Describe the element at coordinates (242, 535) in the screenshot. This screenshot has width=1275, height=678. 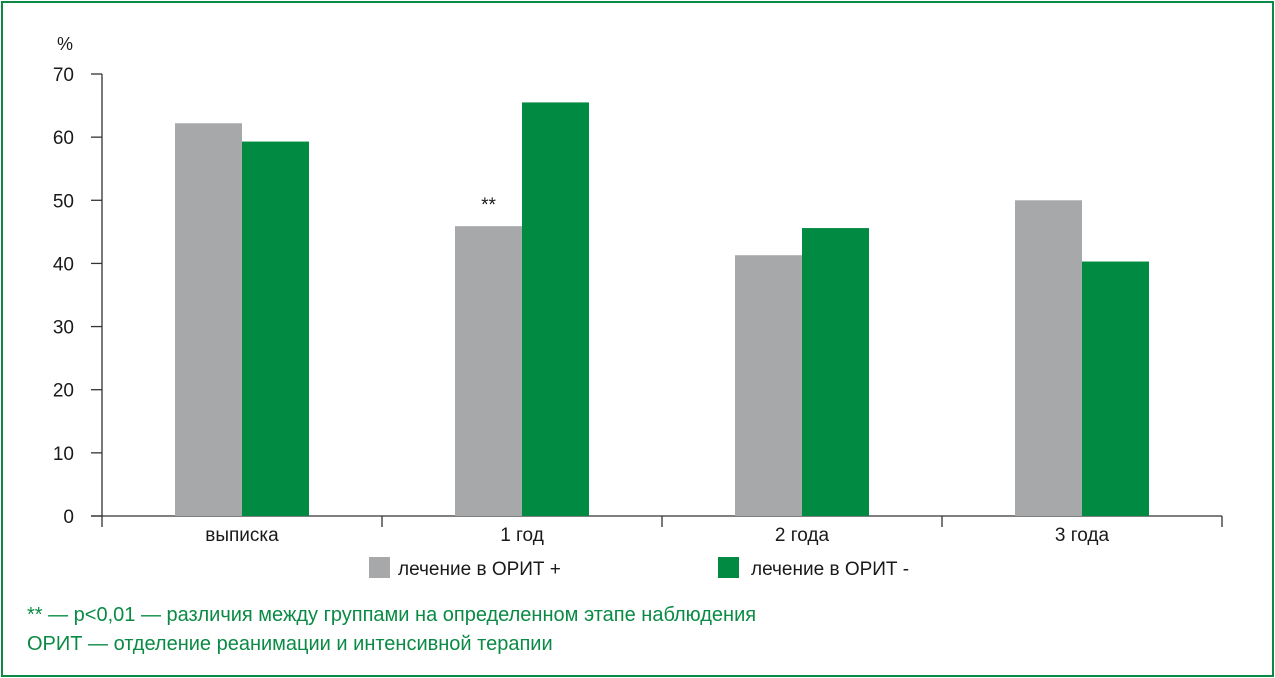
I see `x-tick-label: выписка` at that location.